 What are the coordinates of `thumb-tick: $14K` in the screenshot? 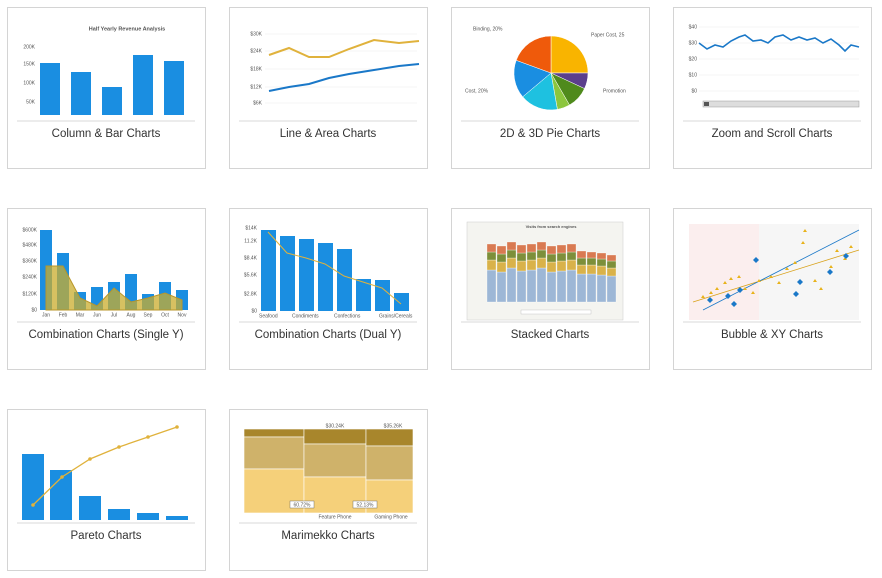 It's located at (251, 228).